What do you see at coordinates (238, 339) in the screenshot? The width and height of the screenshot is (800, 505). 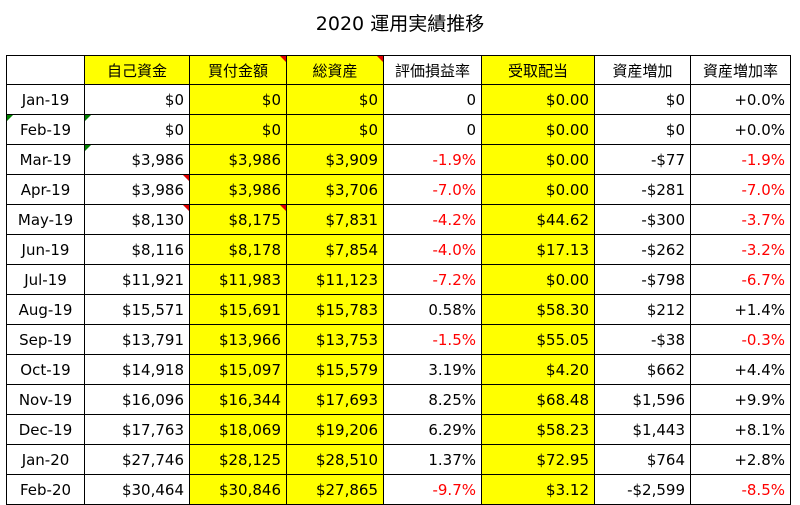 I see `purchase-amount-cell: $13,966` at bounding box center [238, 339].